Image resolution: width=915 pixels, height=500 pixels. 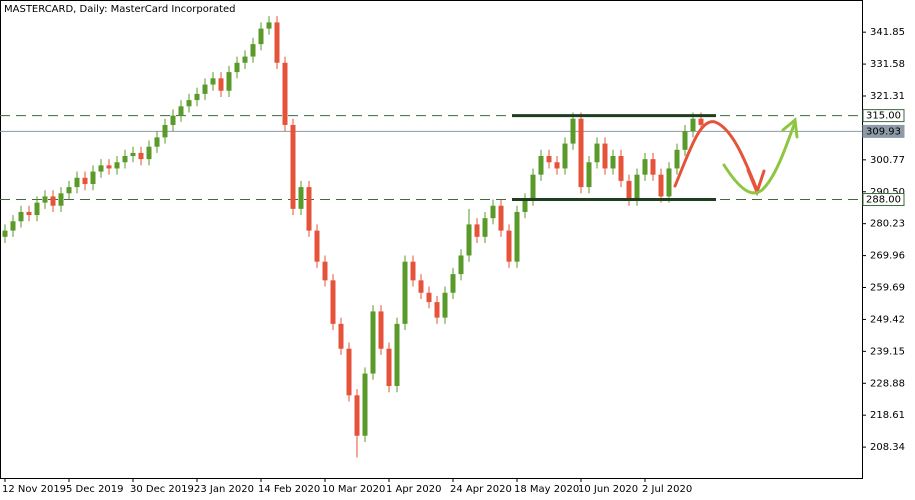 What do you see at coordinates (667, 489) in the screenshot?
I see `x-tick-label: 2 Jul 2020` at bounding box center [667, 489].